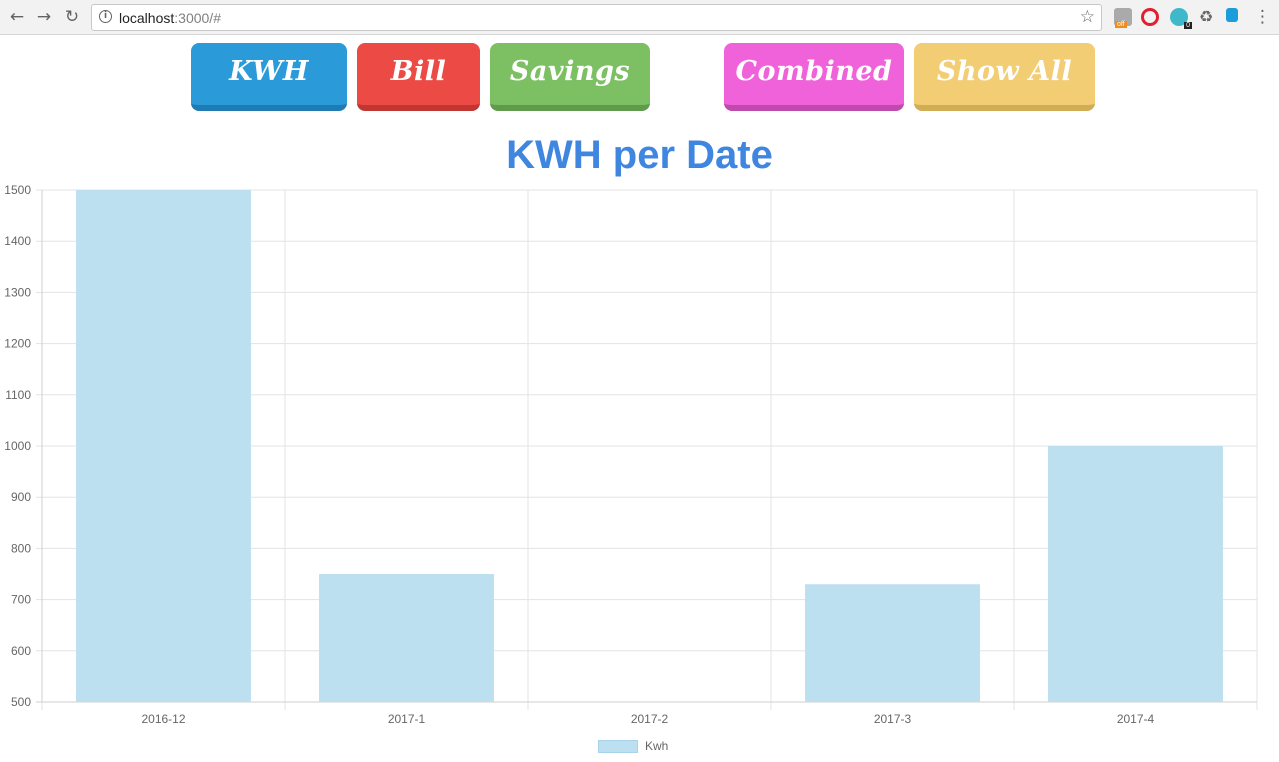 The image size is (1279, 762). I want to click on url-host: localhost, so click(147, 18).